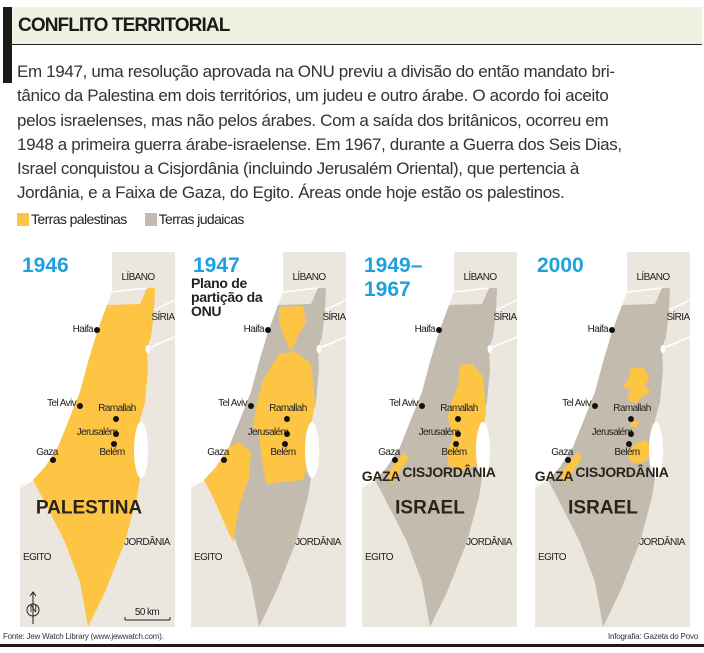 Image resolution: width=704 pixels, height=653 pixels. Describe the element at coordinates (124, 25) in the screenshot. I see `page-title: CONFLITO TERRITORIAL` at that location.